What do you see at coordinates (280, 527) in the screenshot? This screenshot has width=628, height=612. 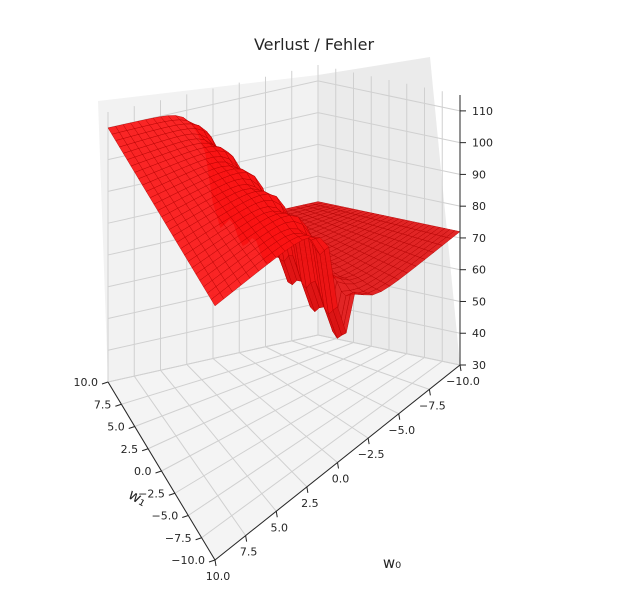 I see `w0-tick-label: 5.0` at bounding box center [280, 527].